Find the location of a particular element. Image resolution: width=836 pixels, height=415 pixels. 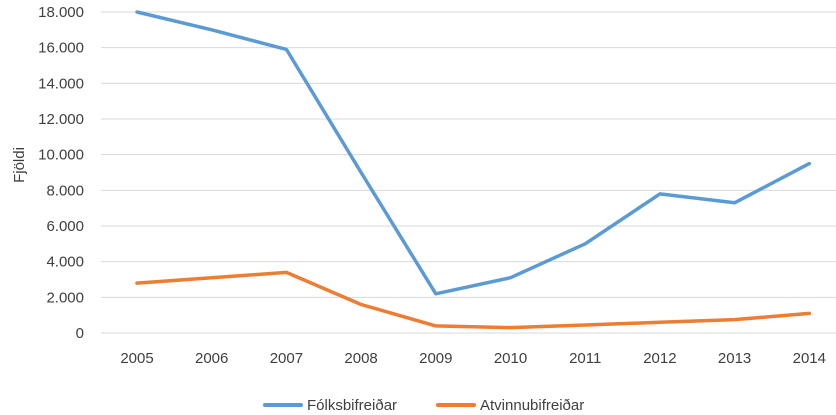

y-tick-label: 2.000 is located at coordinates (65, 297).